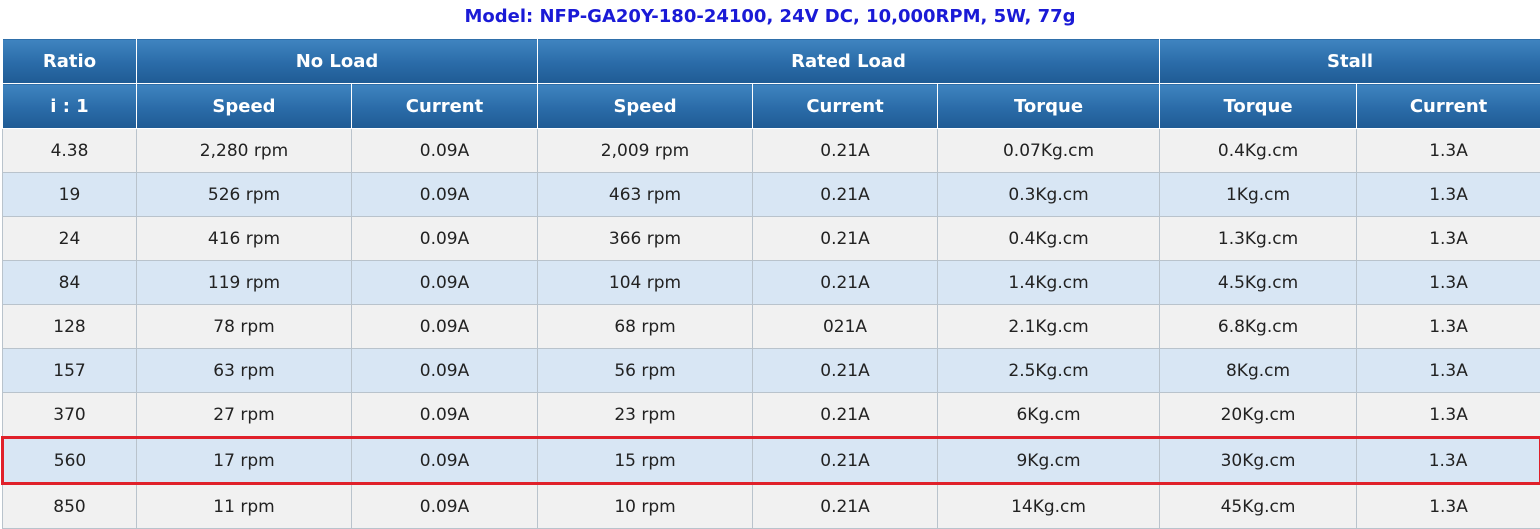 The height and width of the screenshot is (529, 1540). I want to click on ratio-cell: 850, so click(69, 506).